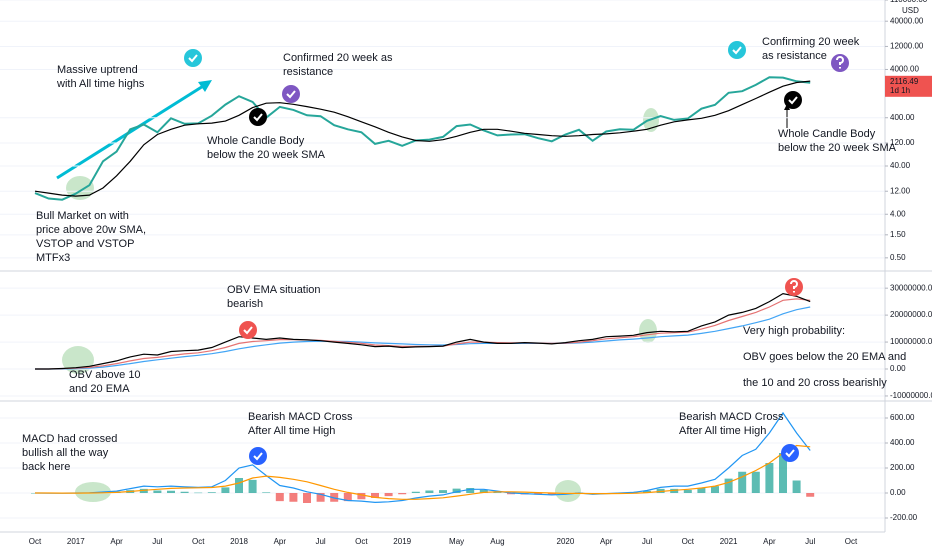 The image size is (932, 550). What do you see at coordinates (729, 541) in the screenshot?
I see `x-tick-label: 2021` at bounding box center [729, 541].